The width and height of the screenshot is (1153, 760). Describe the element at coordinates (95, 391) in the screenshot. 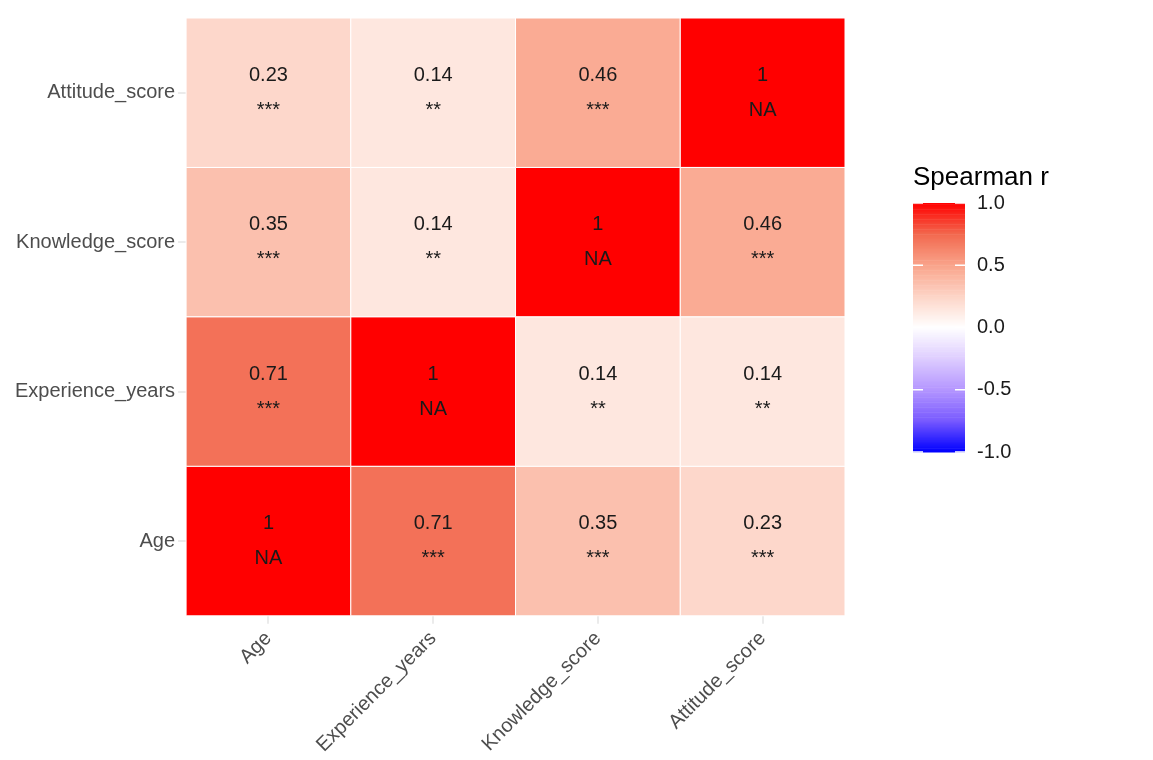

I see `y-tick-label: Experience_years` at that location.